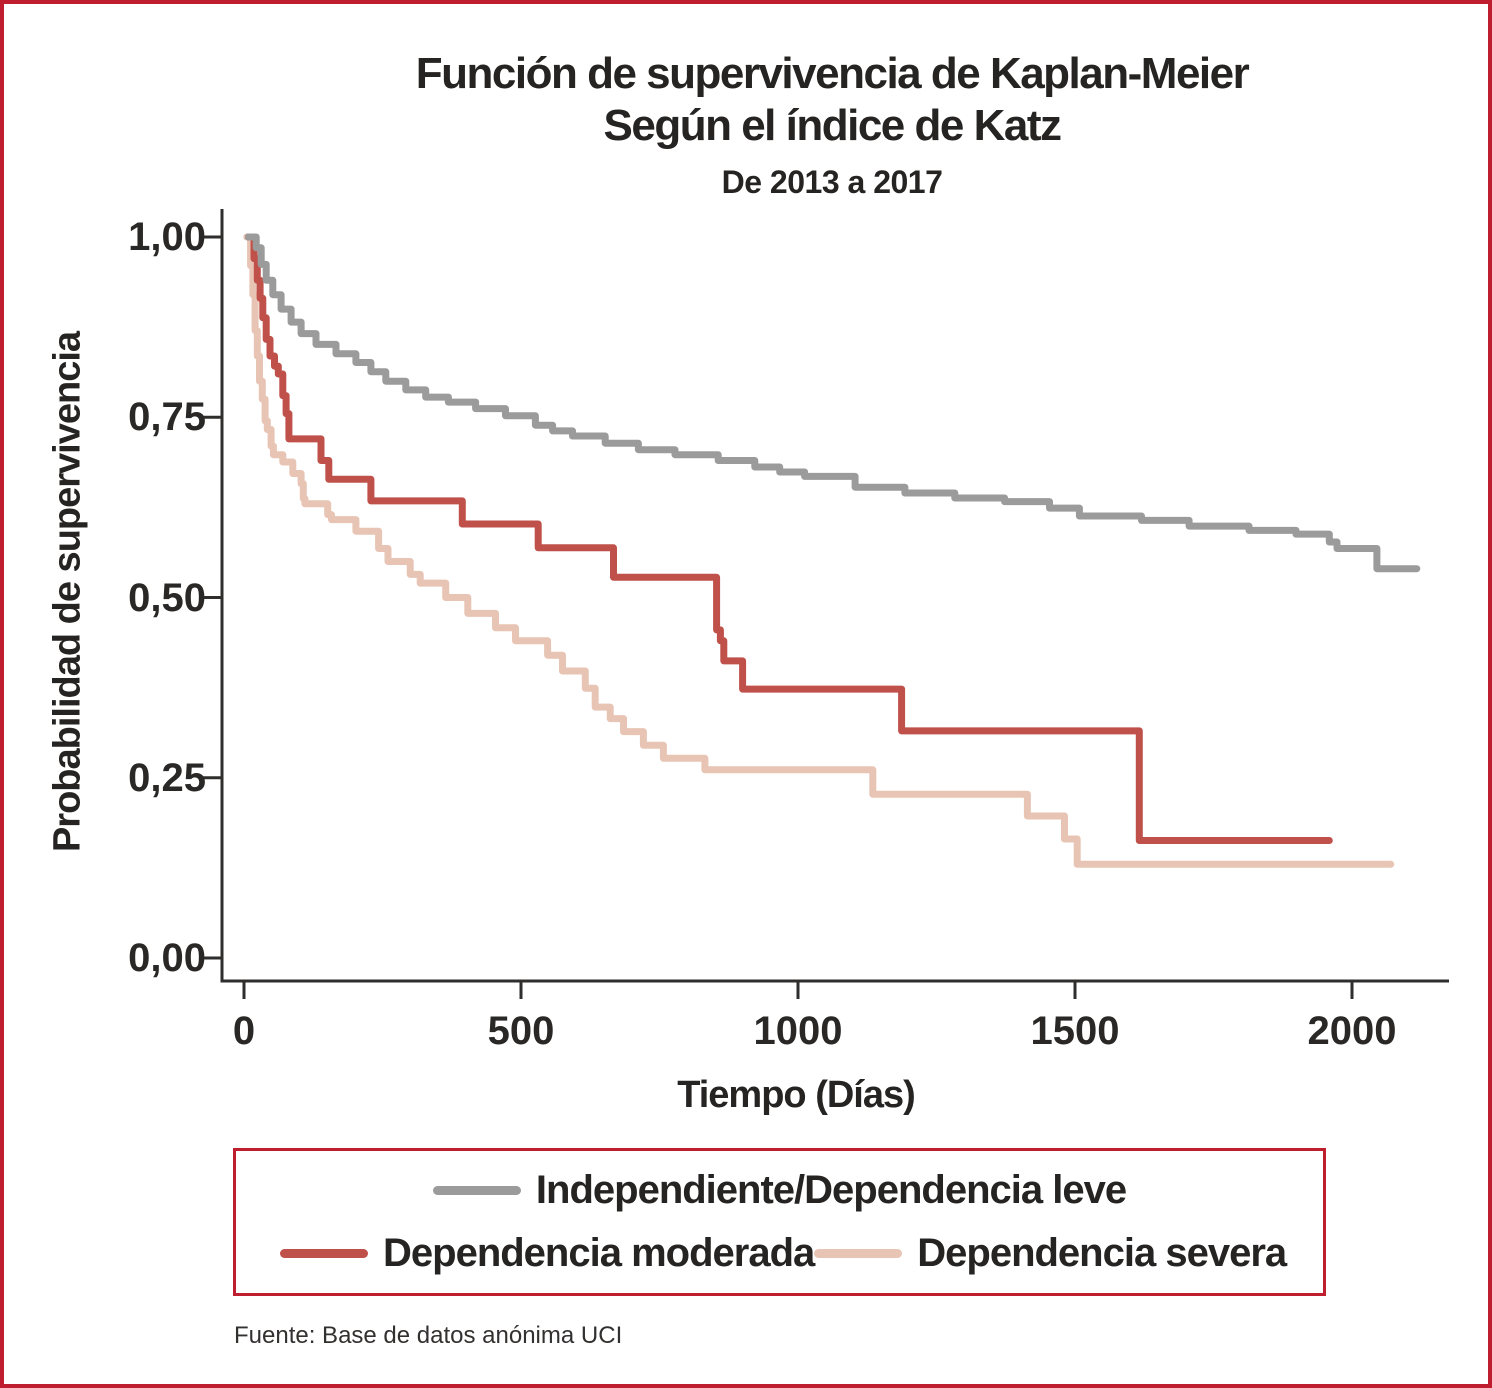 The height and width of the screenshot is (1388, 1492). I want to click on x-tick-label: 500, so click(521, 1031).